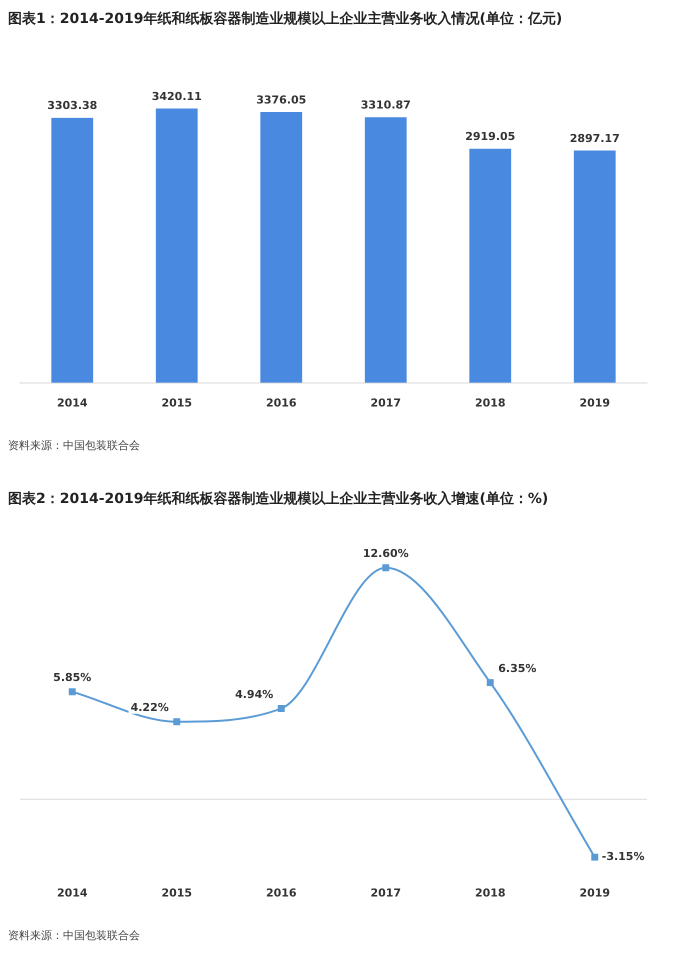  I want to click on chart-title: 图表2：2014-2019年纸和纸板容器制造业规模以上企业主营业务收入增速(单位：%), so click(278, 499).